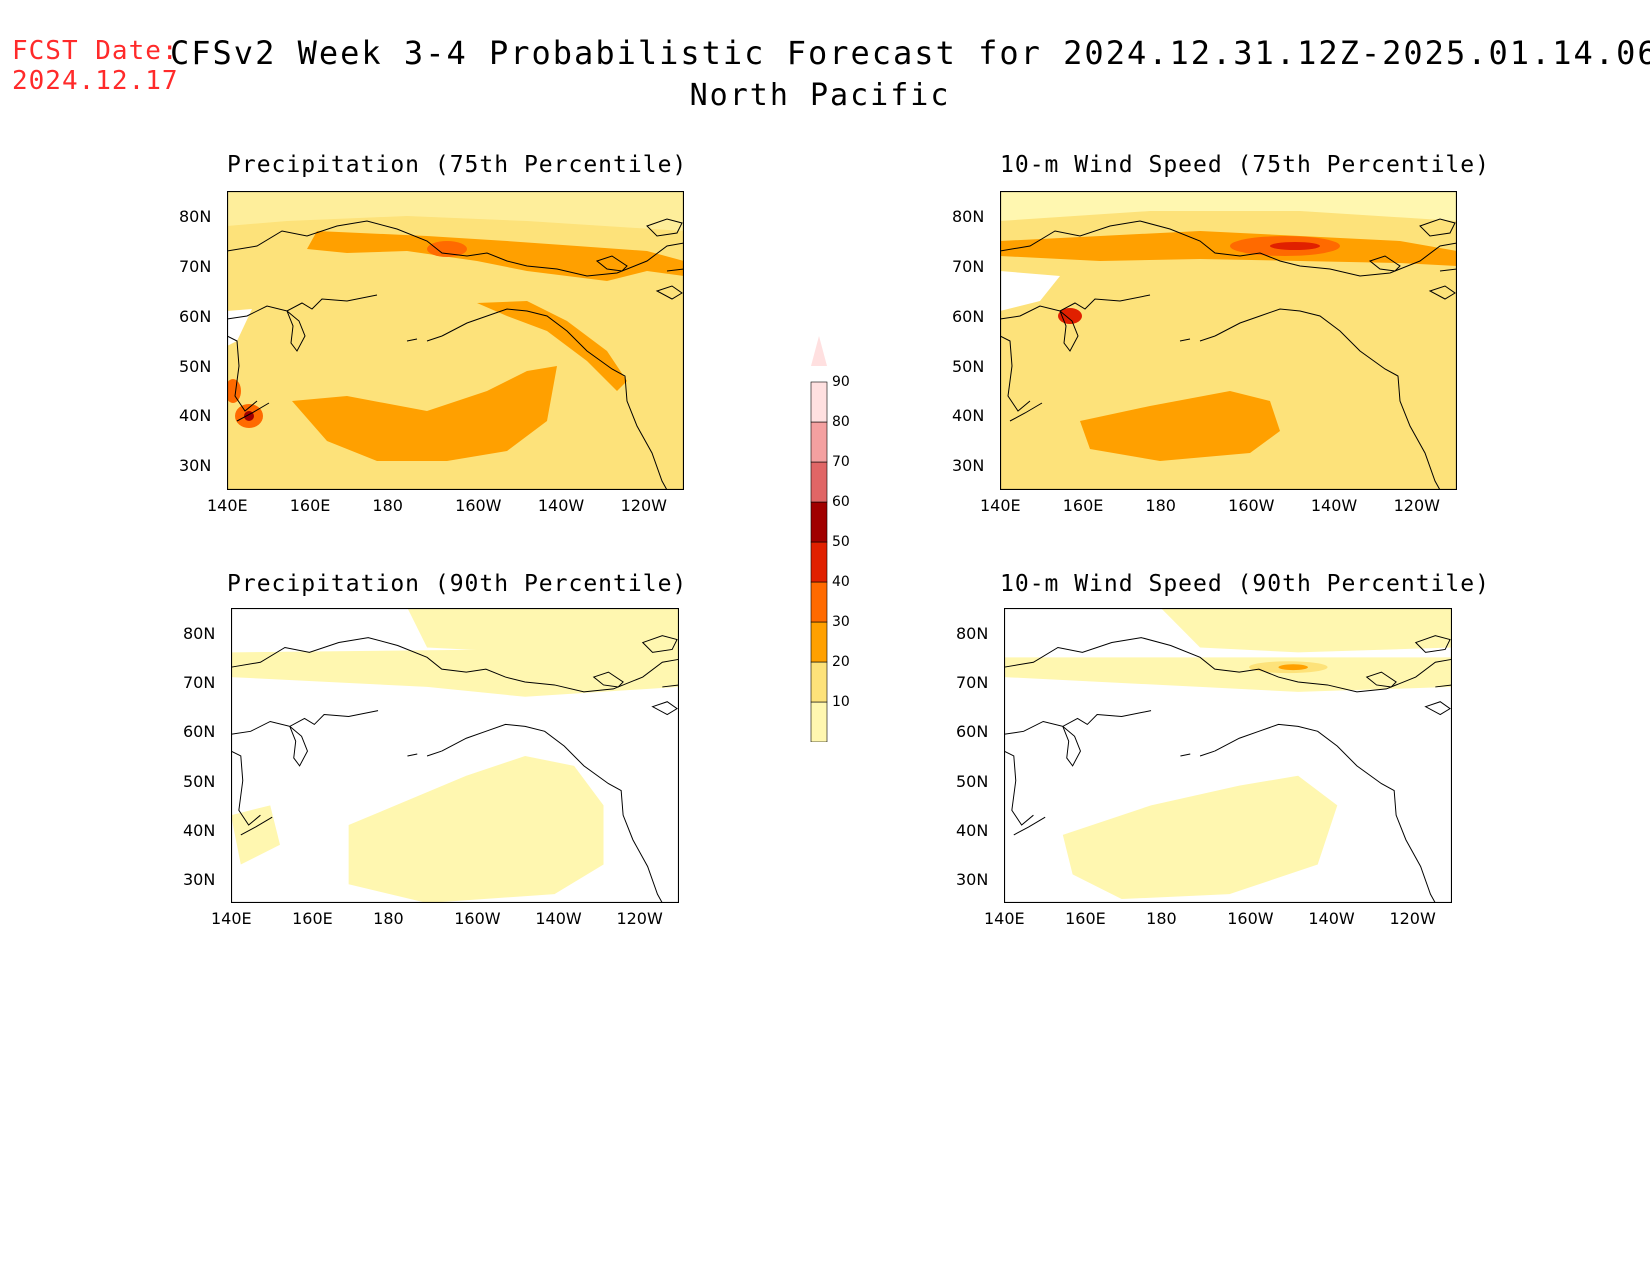 This screenshot has width=1650, height=1275. I want to click on colorbar-cap-top, so click(819, 351).